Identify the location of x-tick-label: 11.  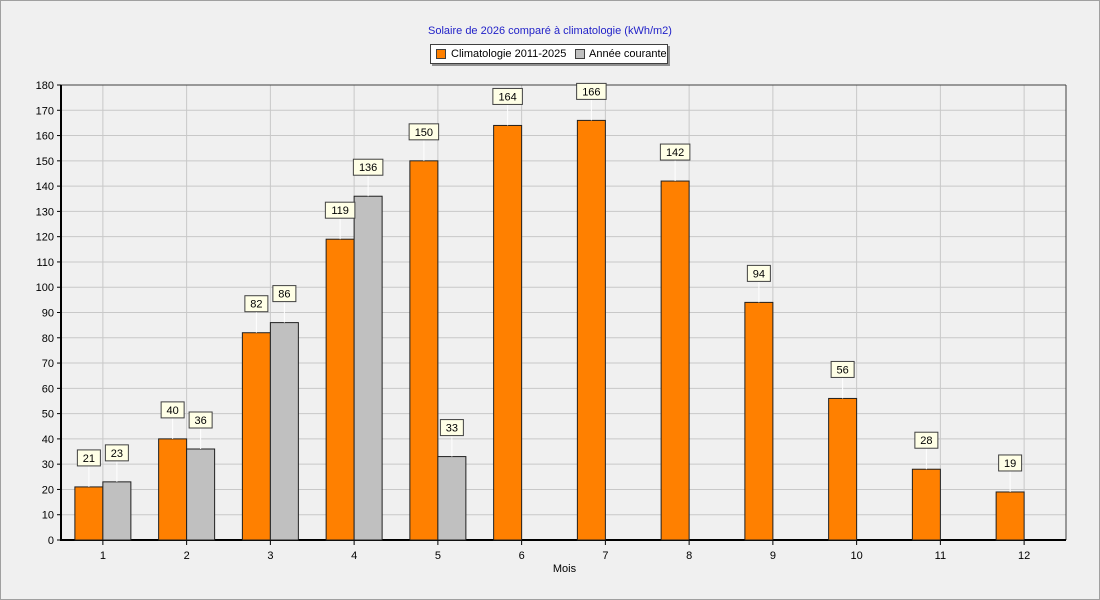
(940, 556).